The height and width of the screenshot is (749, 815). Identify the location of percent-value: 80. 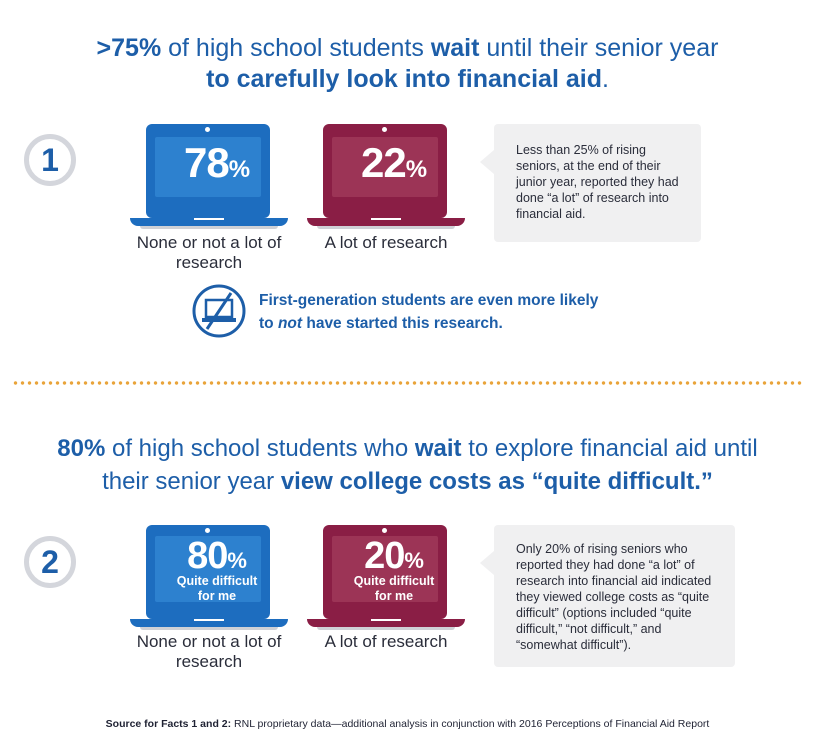
(207, 556).